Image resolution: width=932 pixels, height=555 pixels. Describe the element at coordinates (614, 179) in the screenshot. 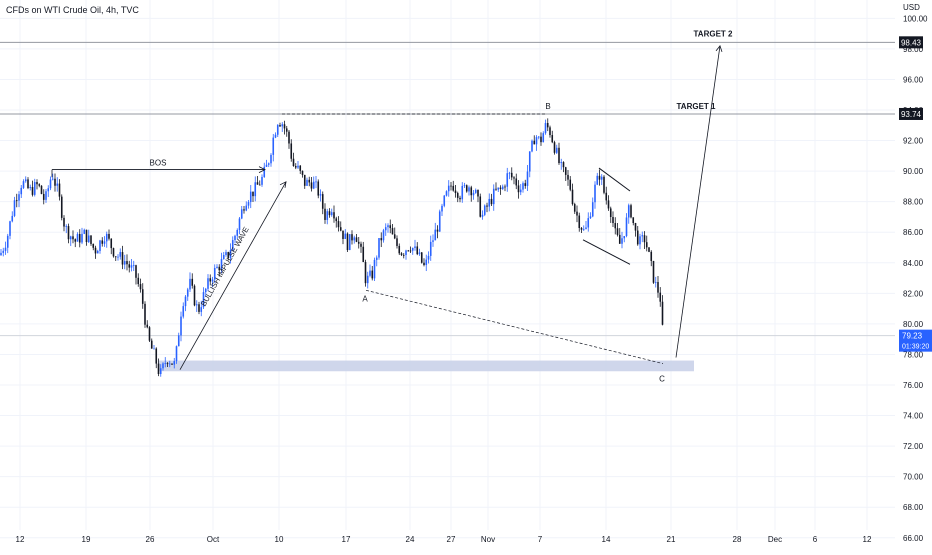

I see `wedge-upper-line` at that location.